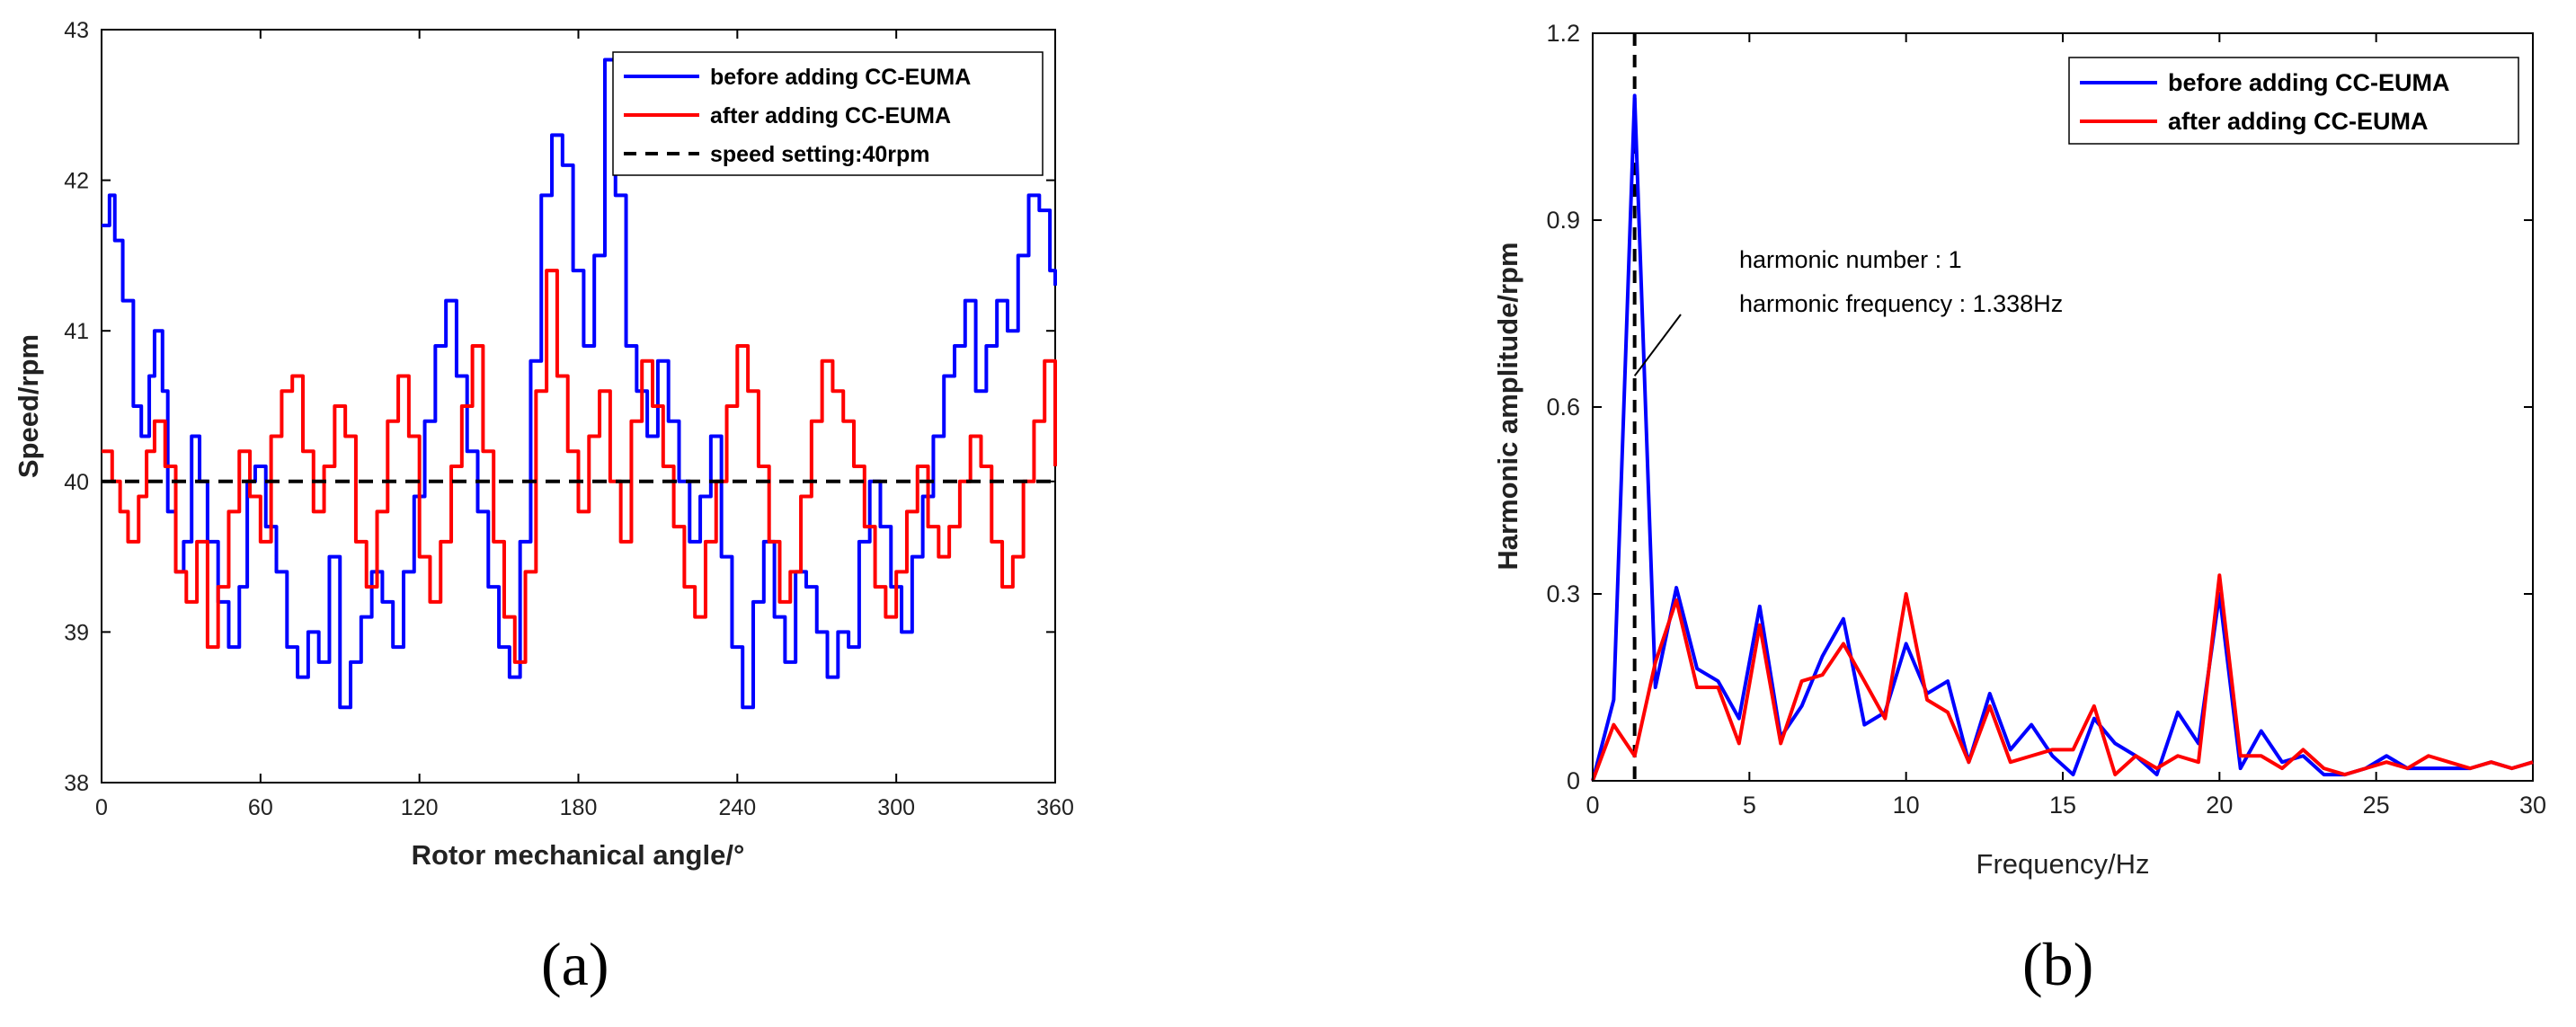 The image size is (2576, 1027). I want to click on plot-b-y-tick-label: 0.3, so click(1563, 593).